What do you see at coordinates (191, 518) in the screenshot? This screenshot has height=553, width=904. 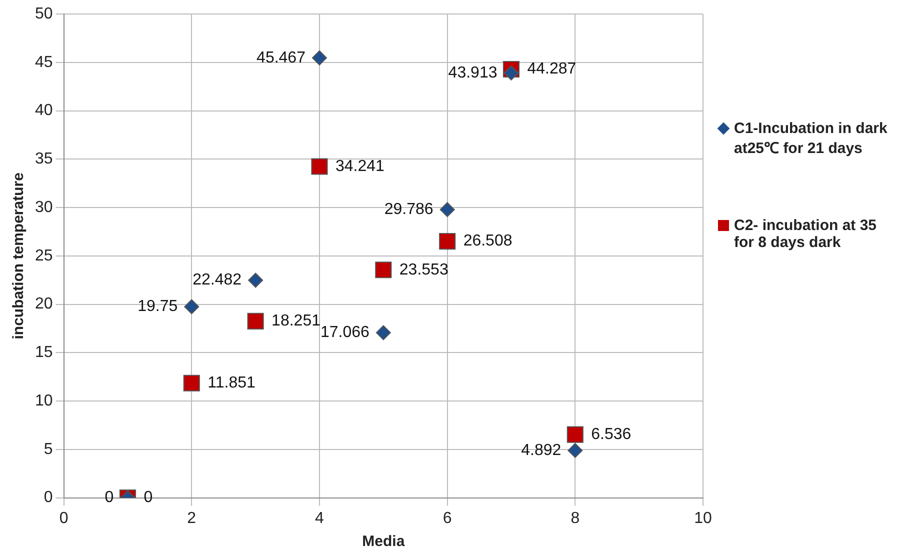 I see `x-tick-label: 2` at bounding box center [191, 518].